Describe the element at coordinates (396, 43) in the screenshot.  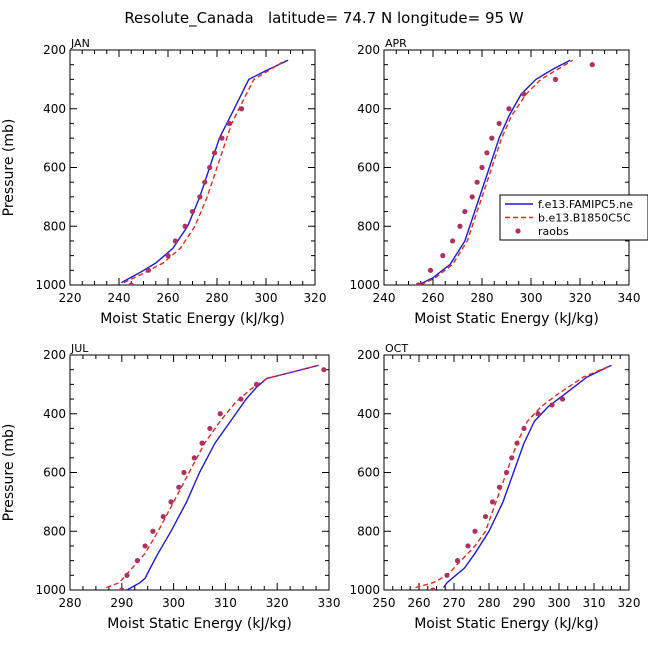
I see `panel-label: APR` at that location.